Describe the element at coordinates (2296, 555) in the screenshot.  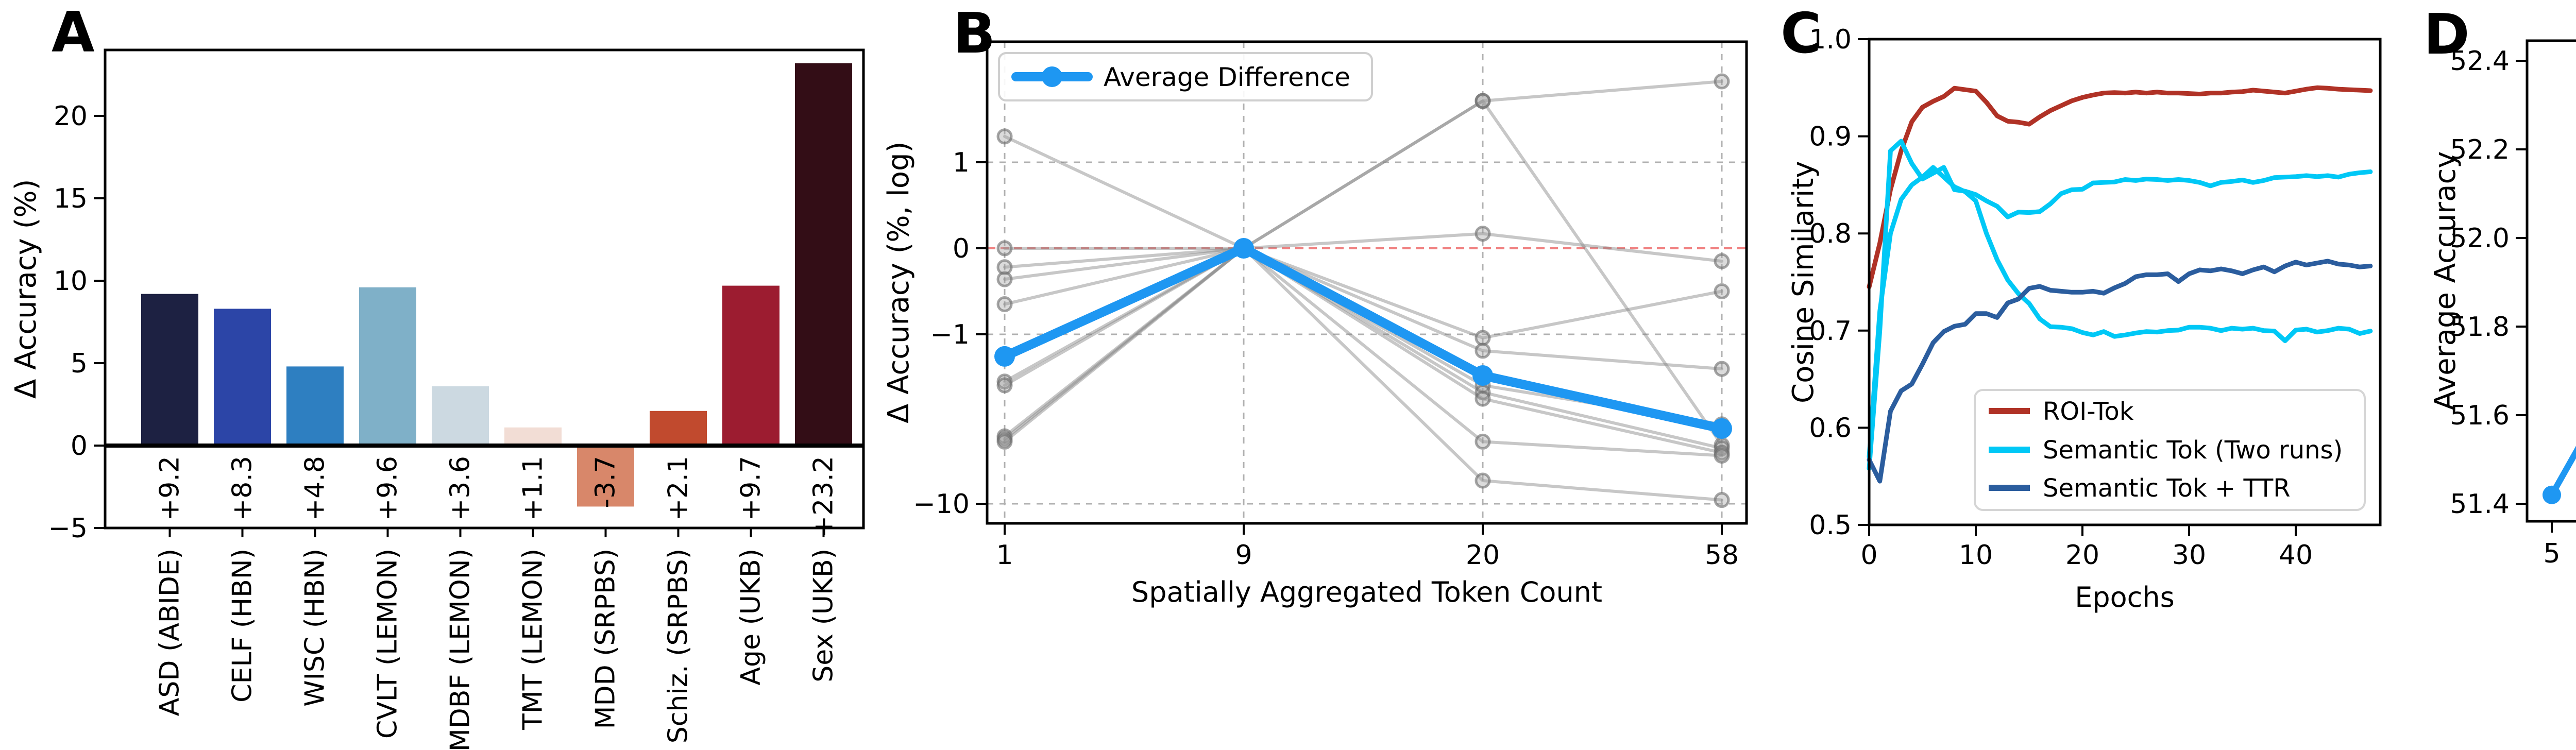
I see `c-xtick: 40` at that location.